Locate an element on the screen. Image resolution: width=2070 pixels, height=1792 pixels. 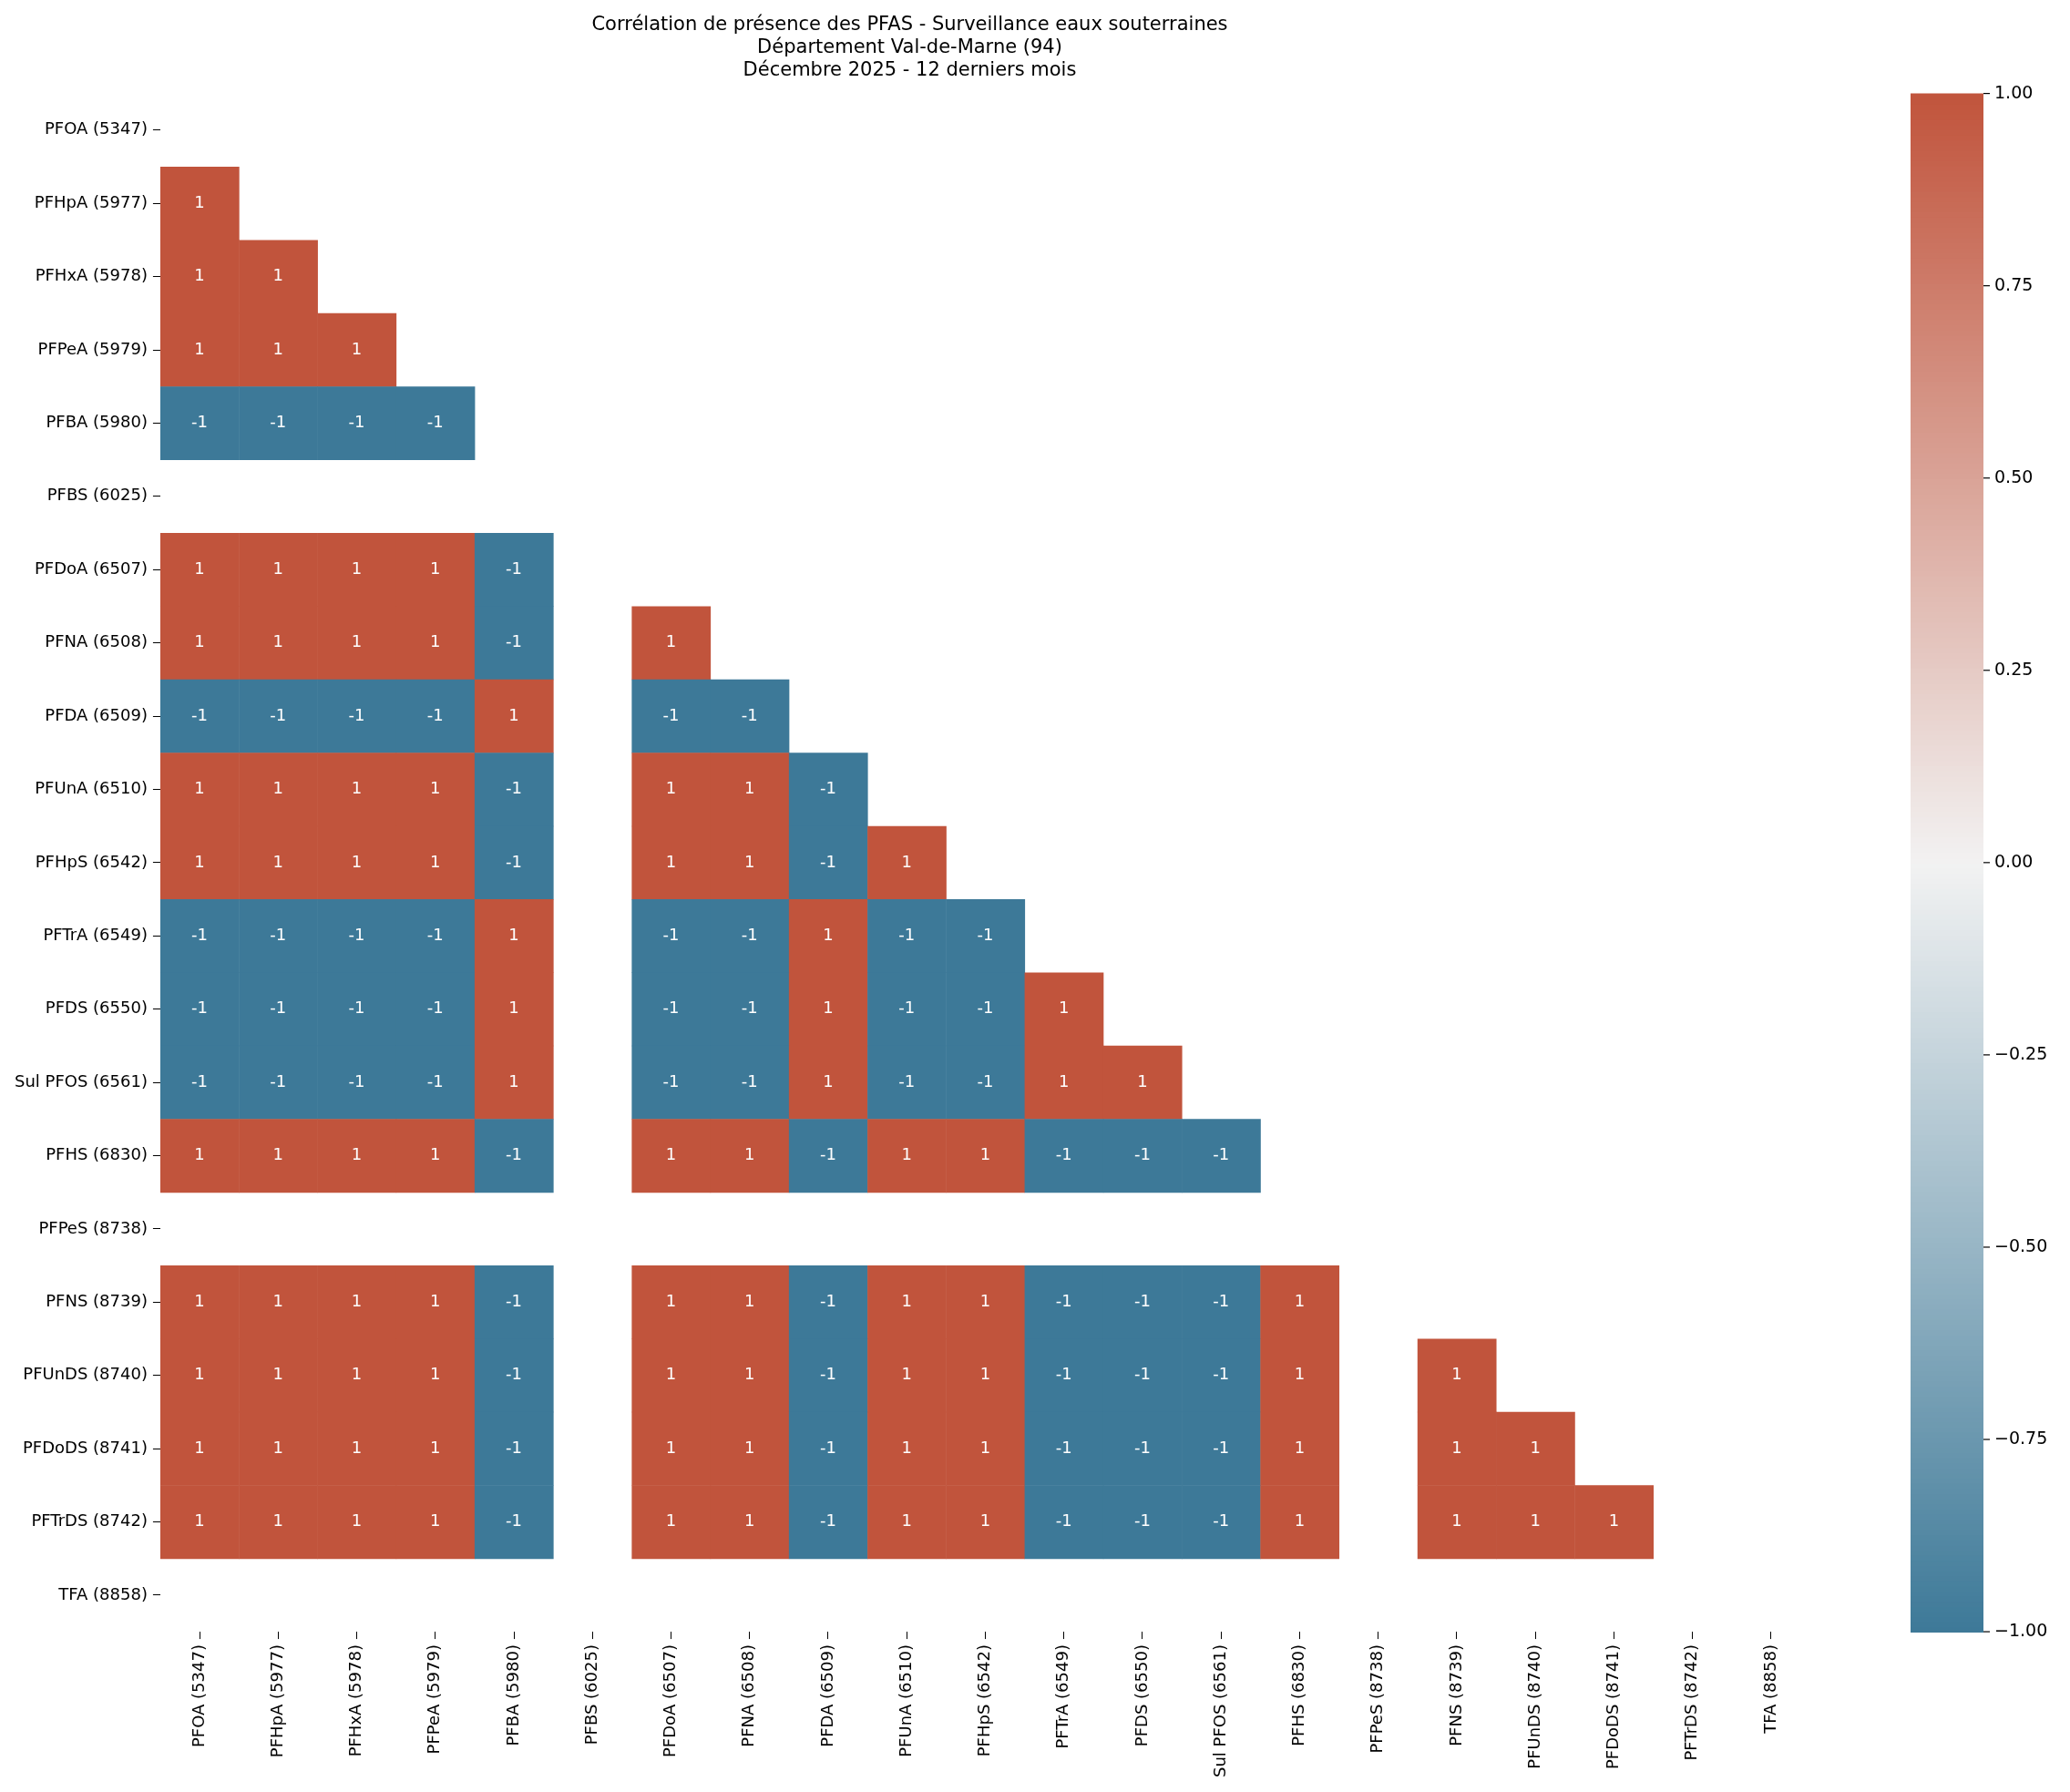
y-tick-label: PFDoA (6507) is located at coordinates (91, 568).